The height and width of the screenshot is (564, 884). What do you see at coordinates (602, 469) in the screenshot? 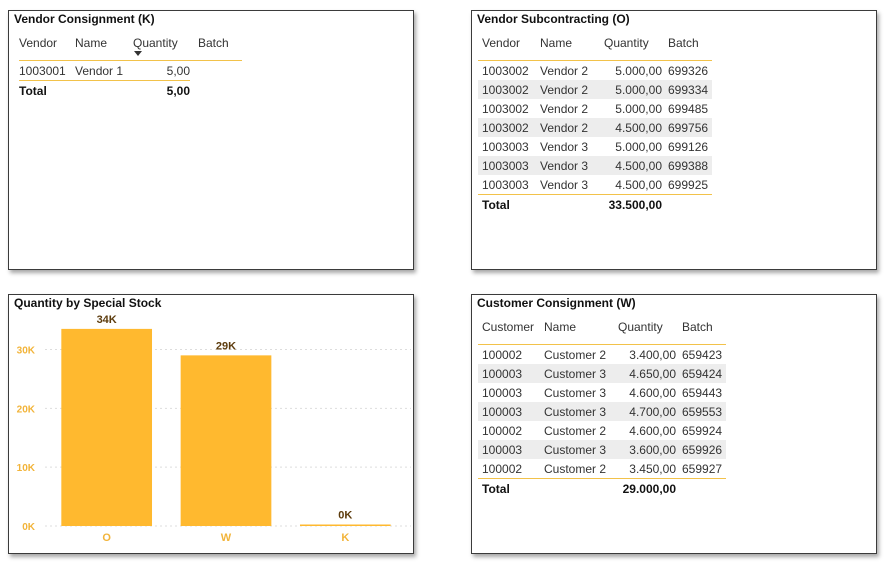
I see `table-row: 100002 Customer 2 3.450,00 659927` at bounding box center [602, 469].